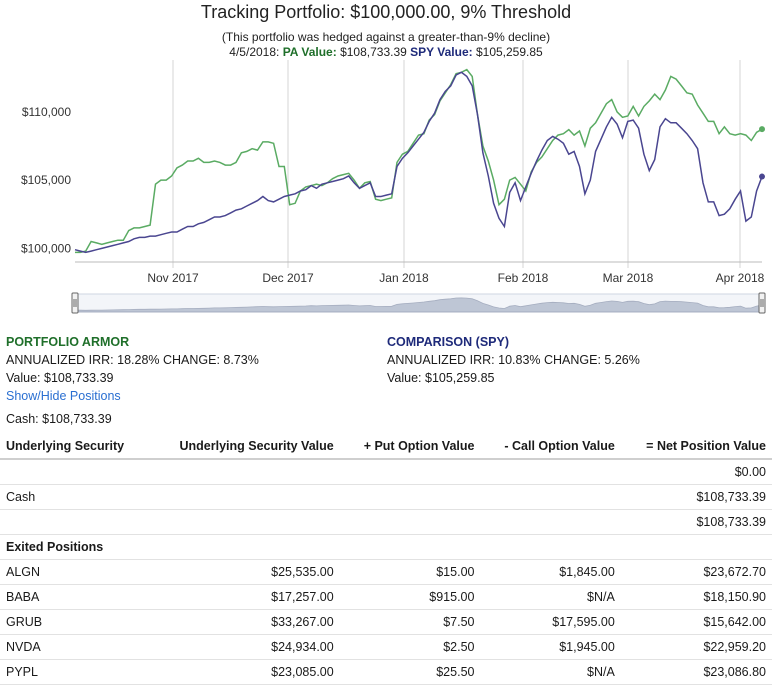 The height and width of the screenshot is (685, 772). I want to click on table-cell: $33,267.00, so click(244, 622).